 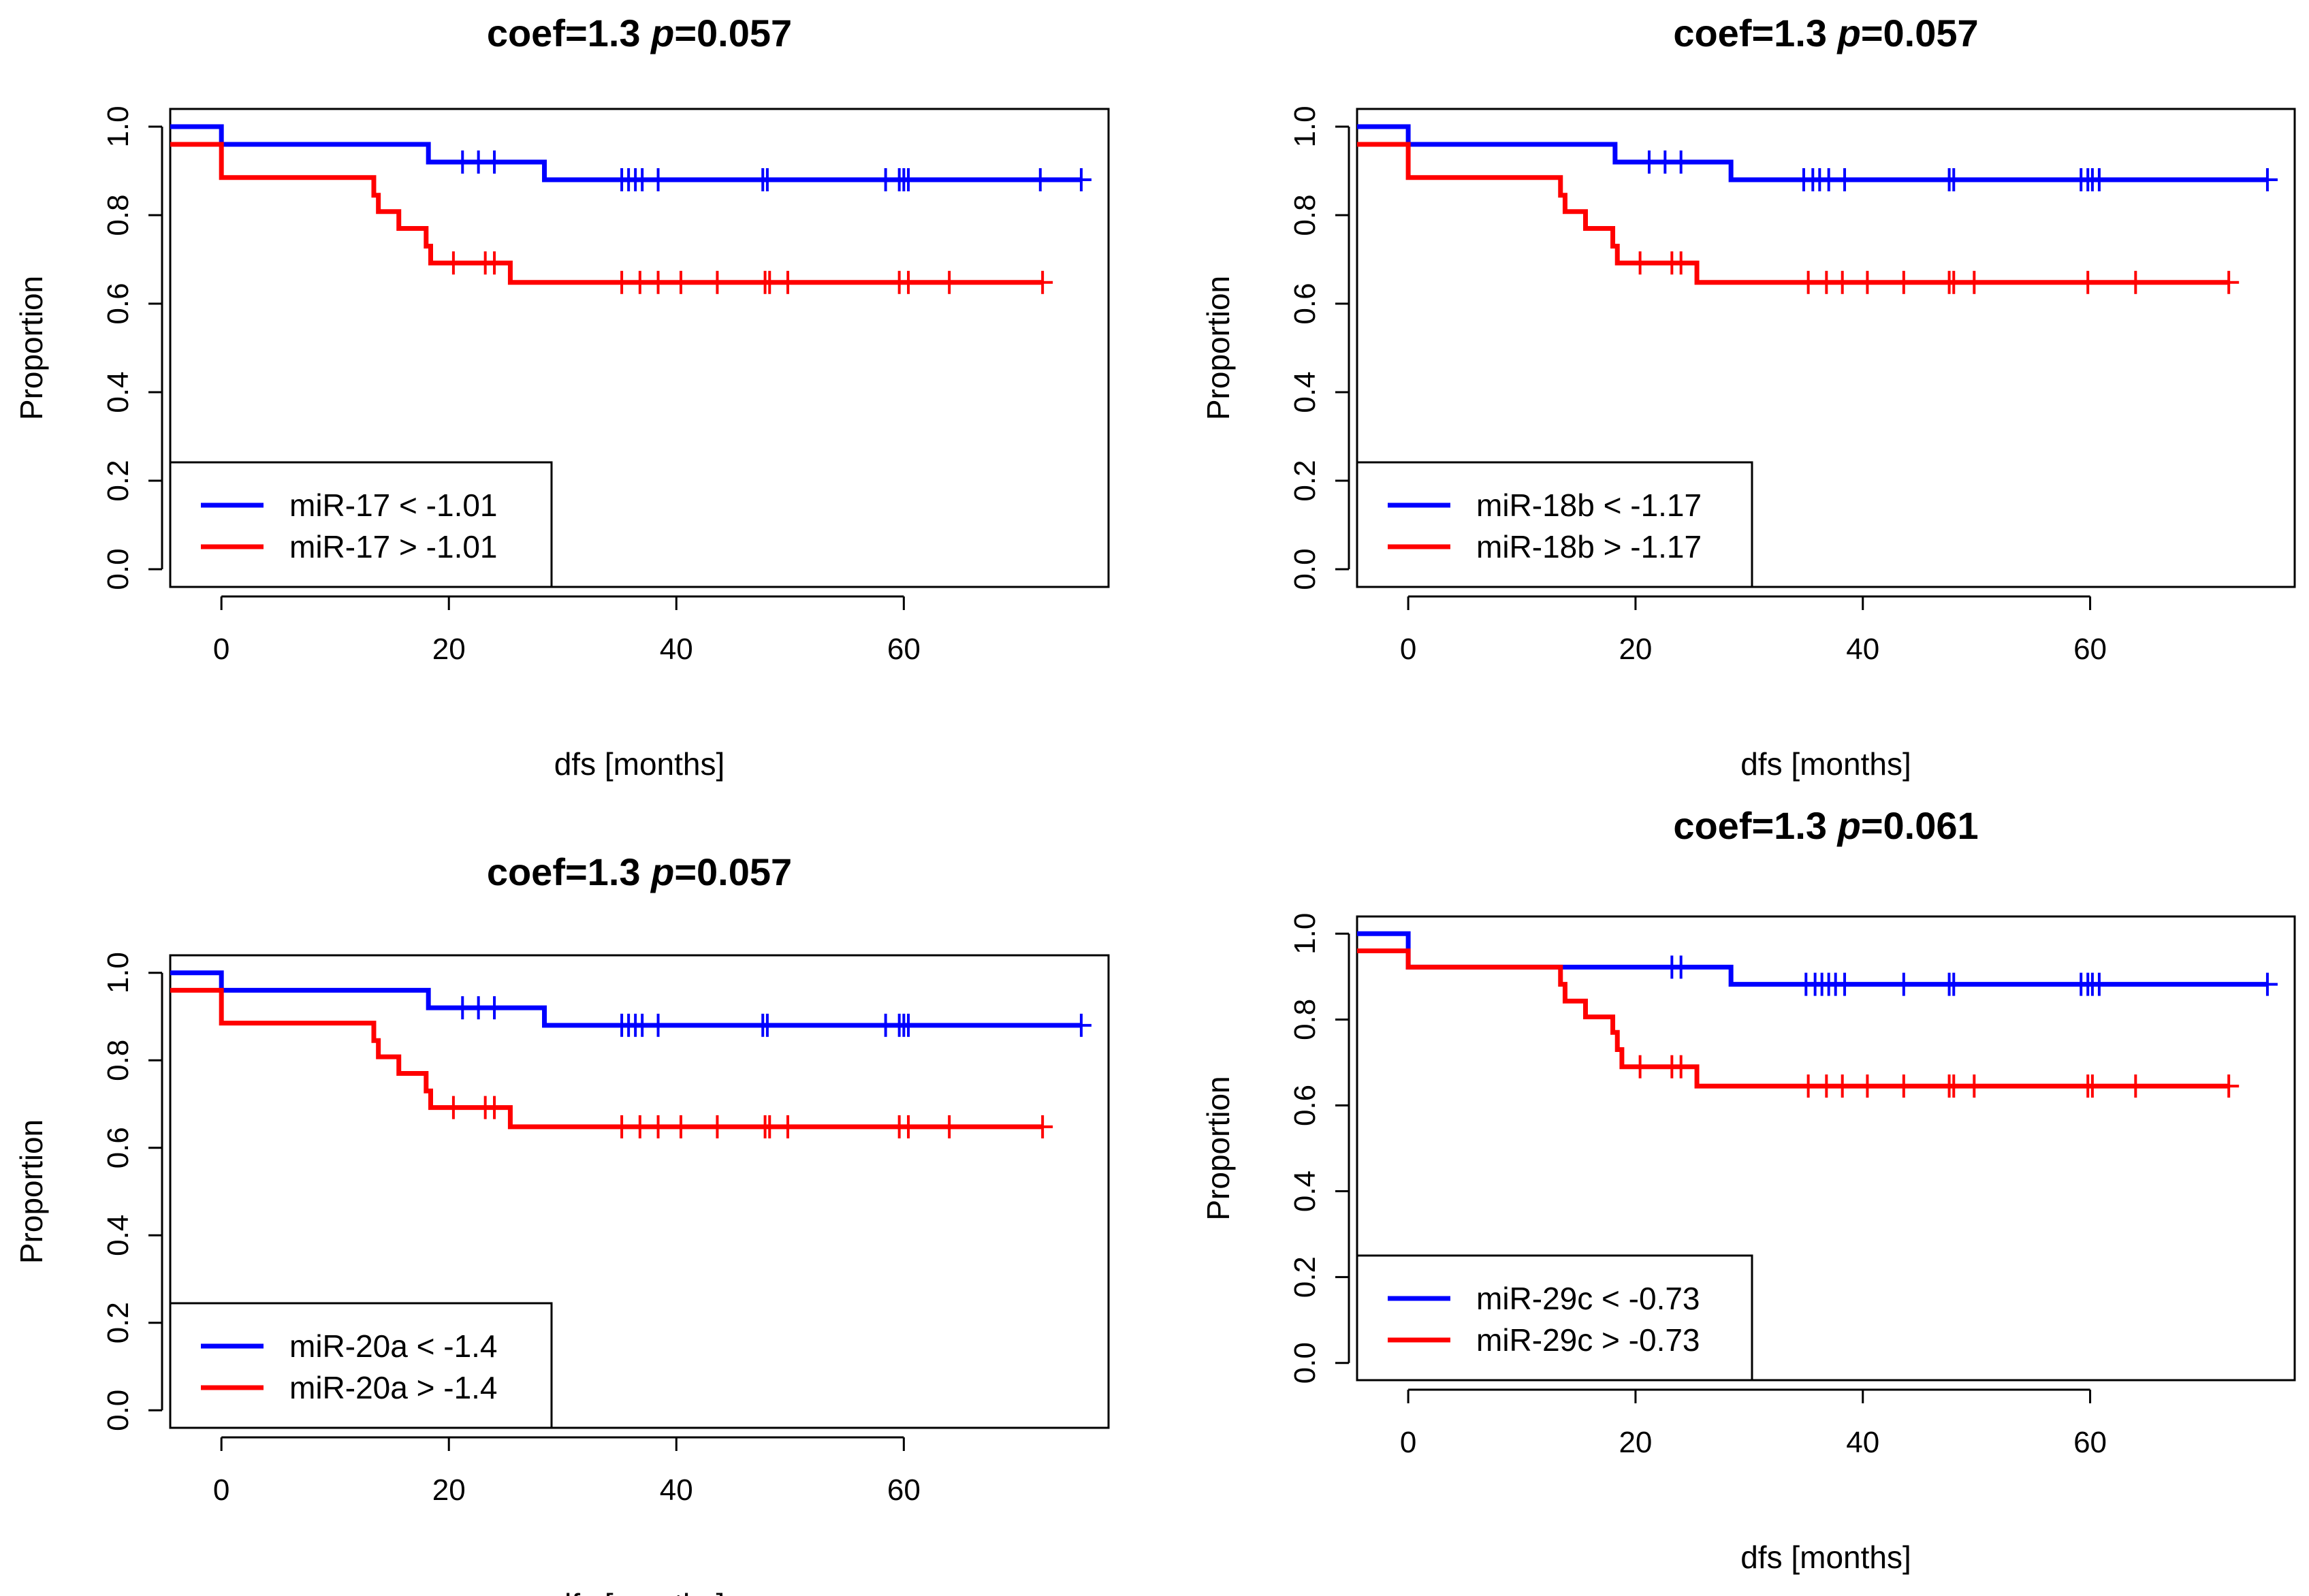 I want to click on legend: miR-18b < -1.17 miR-18b > -1.17, so click(x=1554, y=524).